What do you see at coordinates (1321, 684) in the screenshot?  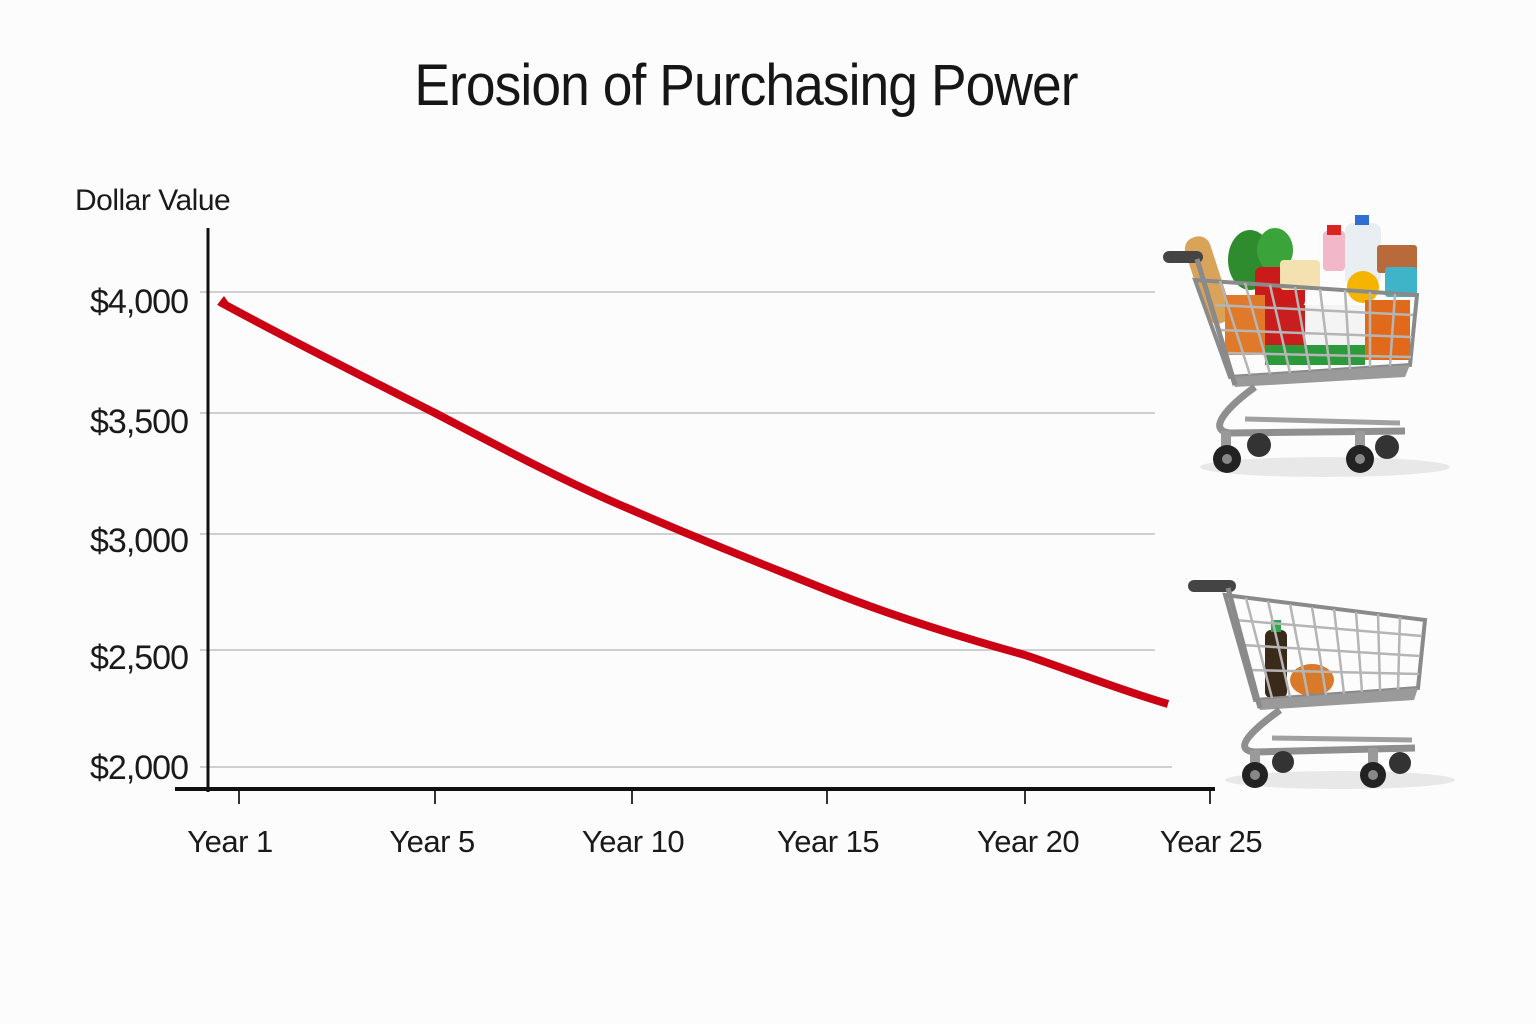 I see `sparse-shopping-cart-icon` at bounding box center [1321, 684].